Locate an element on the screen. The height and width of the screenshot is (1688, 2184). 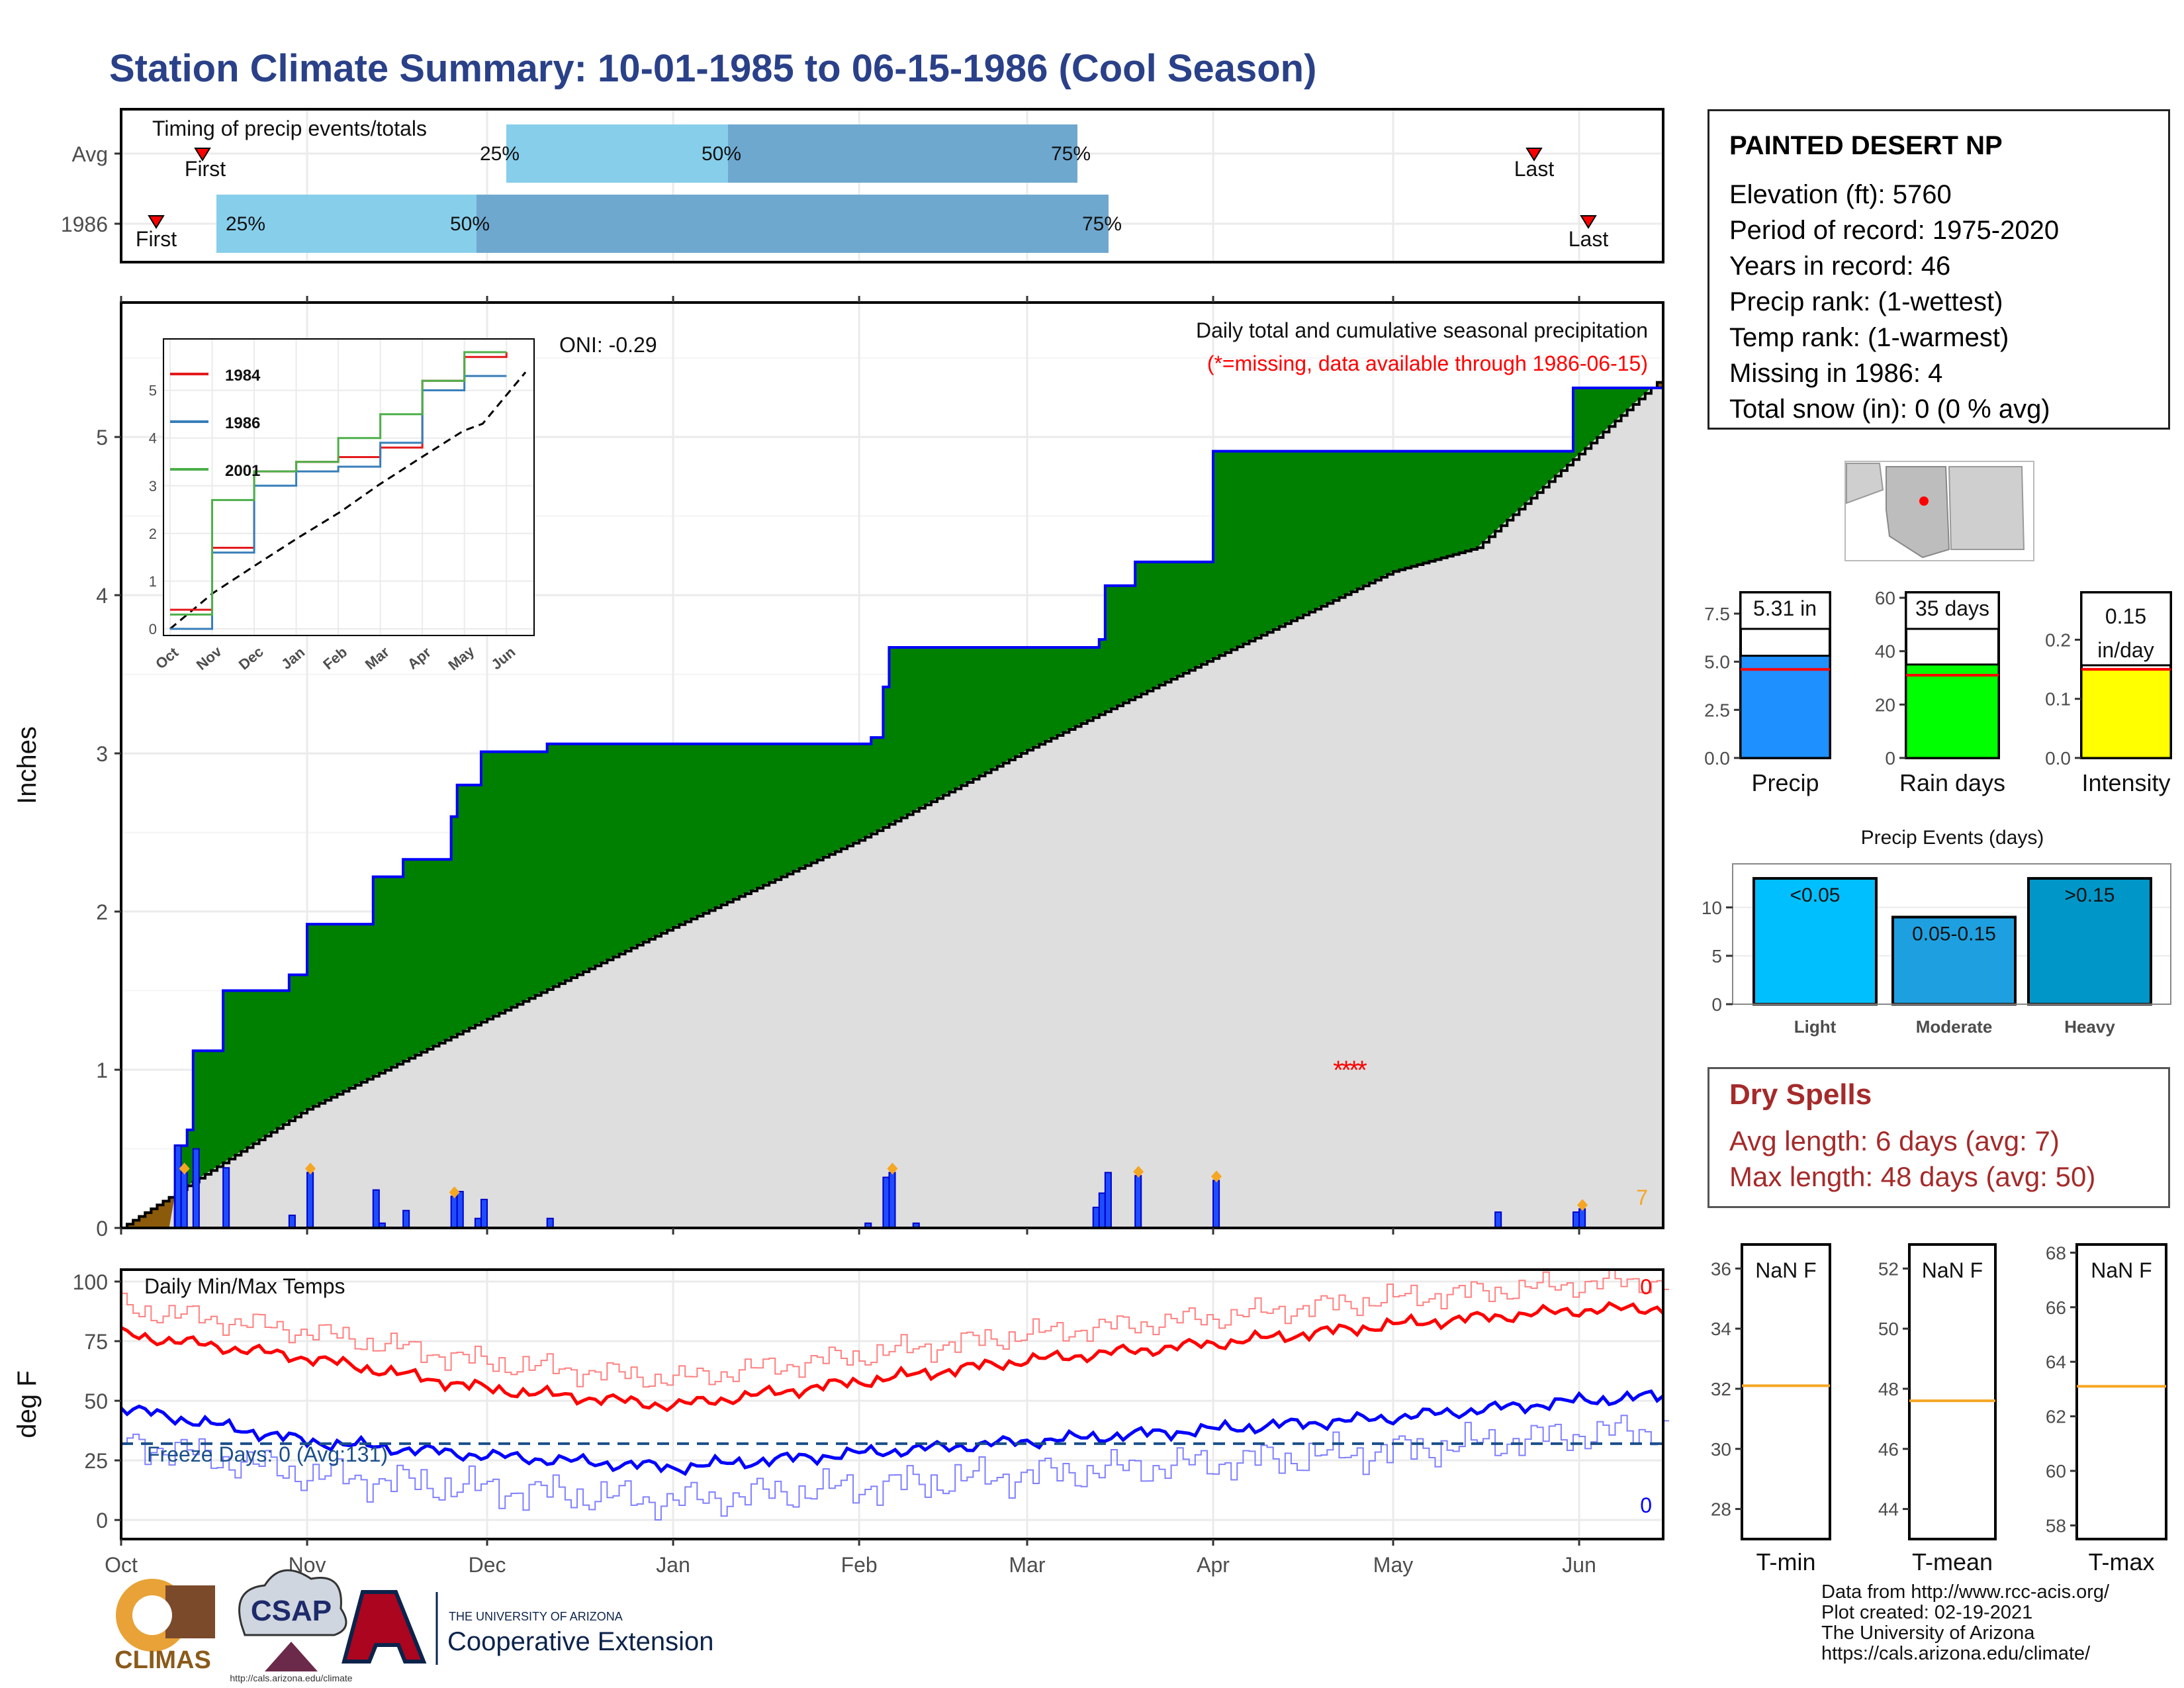
temp-box-label: T-min is located at coordinates (1786, 1561).